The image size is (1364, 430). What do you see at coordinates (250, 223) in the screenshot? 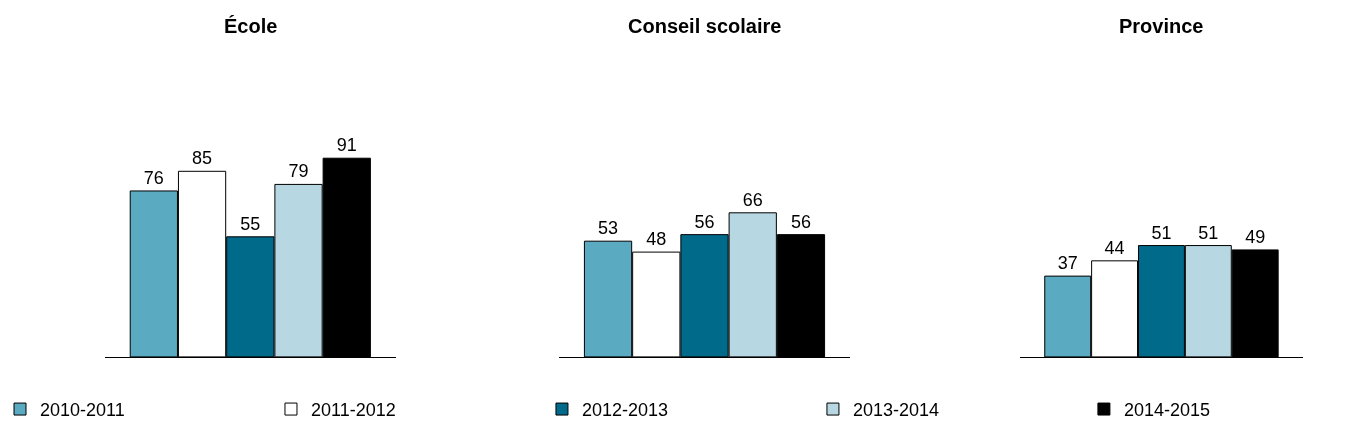
I see `data-label: 55` at bounding box center [250, 223].